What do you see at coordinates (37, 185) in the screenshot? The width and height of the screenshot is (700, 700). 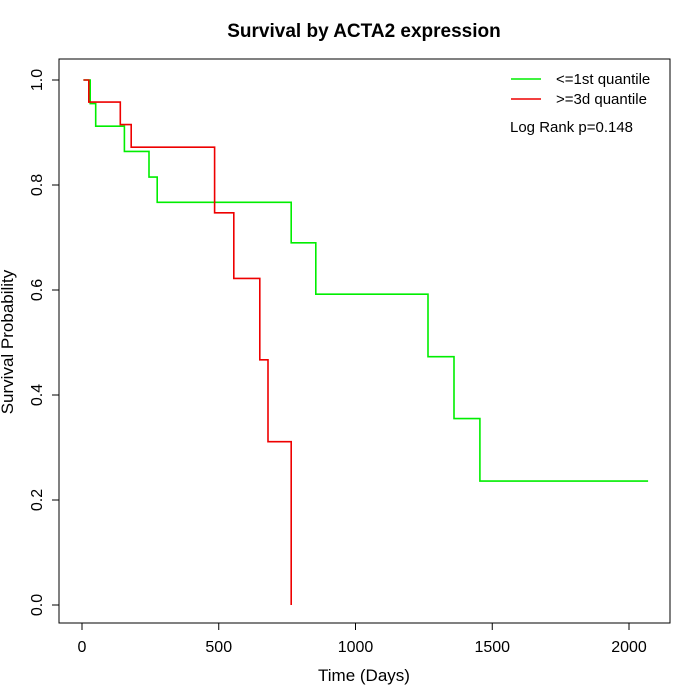 I see `y-tick-label: 0.8` at bounding box center [37, 185].